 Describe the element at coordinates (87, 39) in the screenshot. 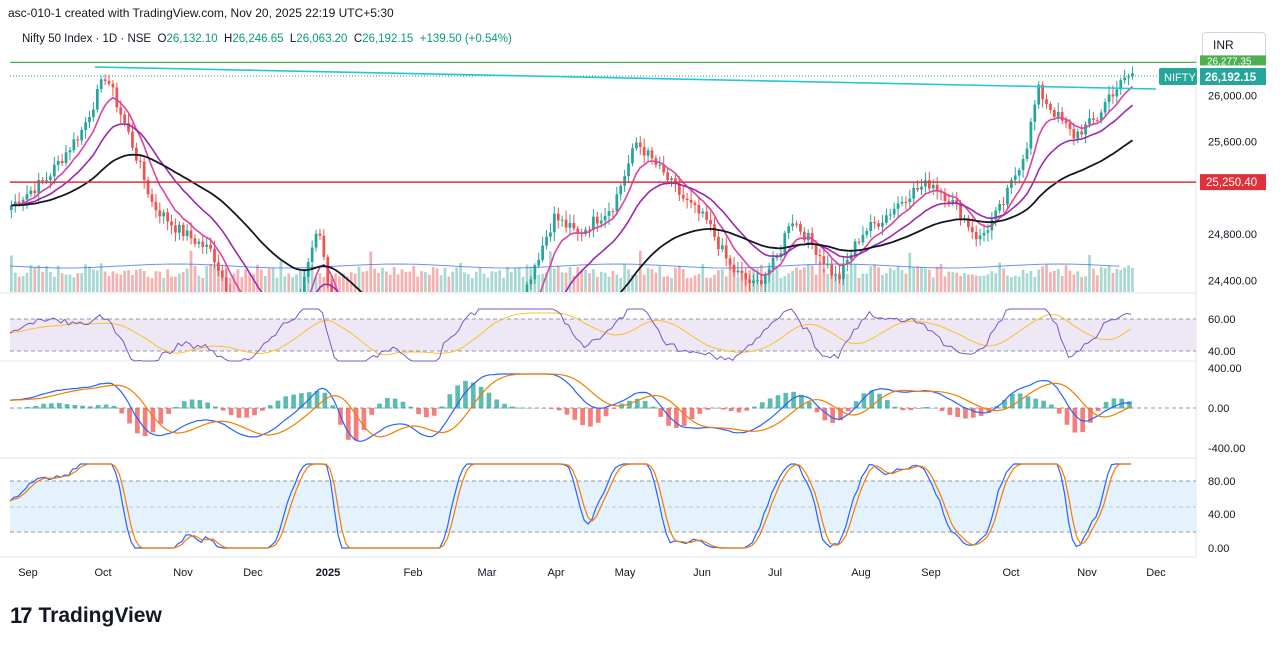

I see `symbol-name: Nifty 50 Index · 1D · NSE` at that location.